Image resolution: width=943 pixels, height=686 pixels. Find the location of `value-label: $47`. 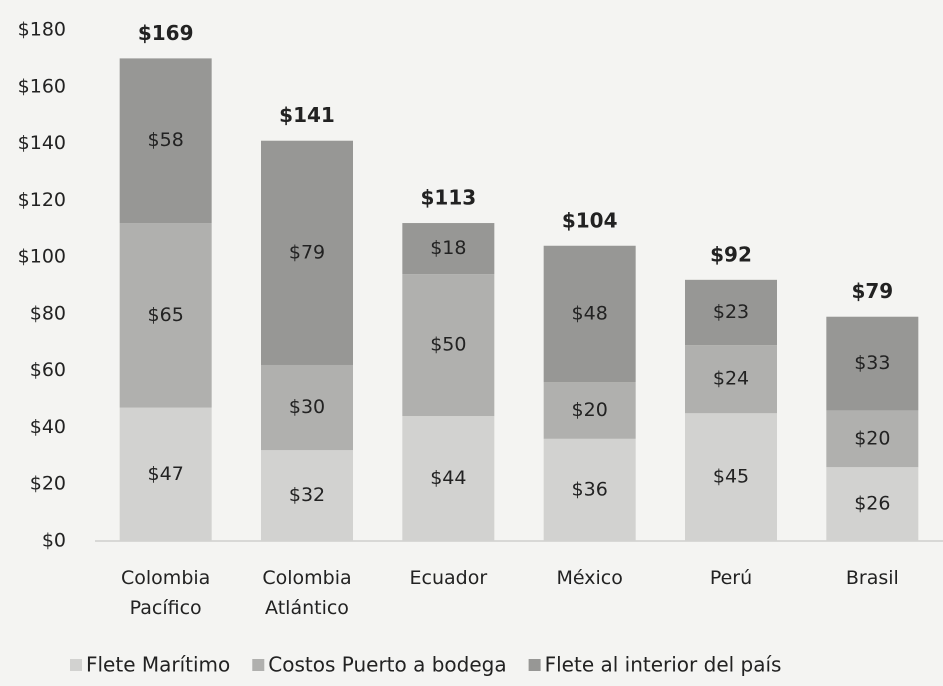

value-label: $47 is located at coordinates (166, 474).